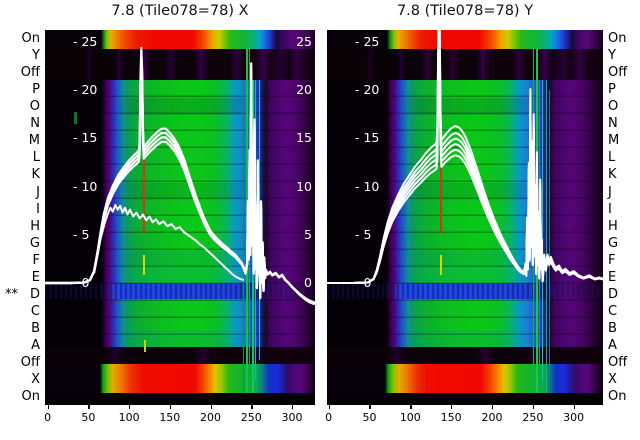 The width and height of the screenshot is (640, 440). What do you see at coordinates (30, 397) in the screenshot?
I see `row-label-left-on-21: On` at bounding box center [30, 397].